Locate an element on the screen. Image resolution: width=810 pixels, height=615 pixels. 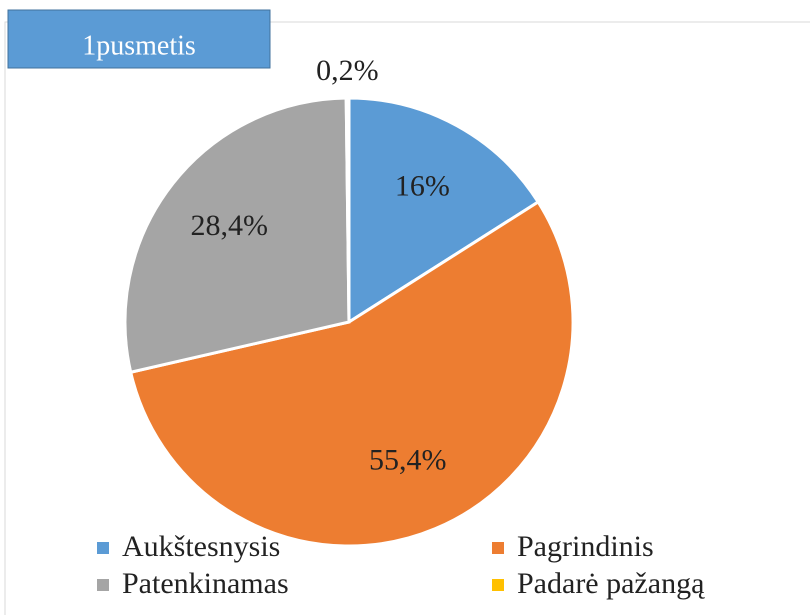
title-box is located at coordinates (139, 39).